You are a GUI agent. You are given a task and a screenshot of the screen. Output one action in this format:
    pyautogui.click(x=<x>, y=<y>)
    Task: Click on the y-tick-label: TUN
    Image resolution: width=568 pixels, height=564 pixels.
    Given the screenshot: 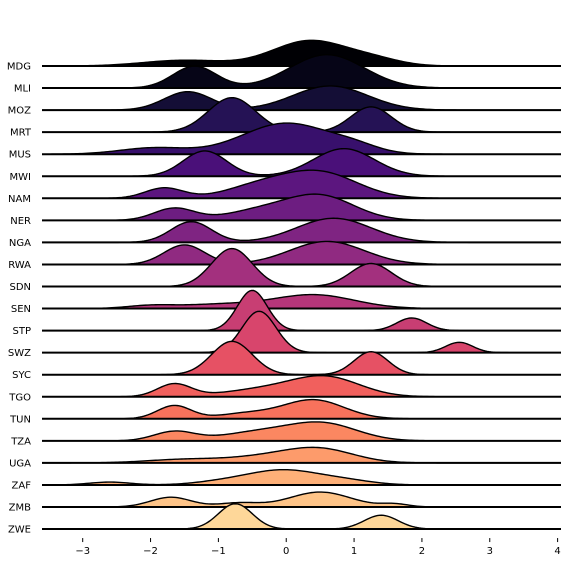 What is the action you would take?
    pyautogui.click(x=20, y=419)
    